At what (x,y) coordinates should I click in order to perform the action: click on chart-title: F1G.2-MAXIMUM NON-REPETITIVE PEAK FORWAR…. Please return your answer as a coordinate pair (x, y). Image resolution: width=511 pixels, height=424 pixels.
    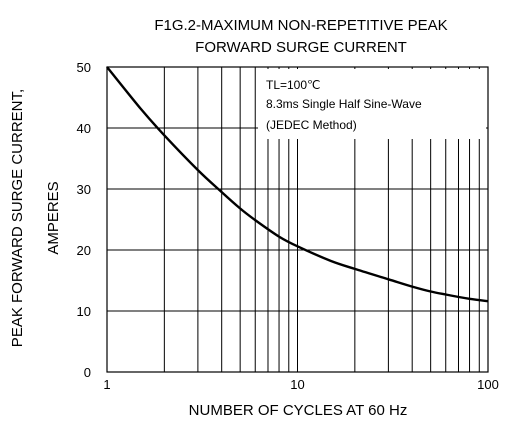
    Looking at the image, I should click on (300, 36).